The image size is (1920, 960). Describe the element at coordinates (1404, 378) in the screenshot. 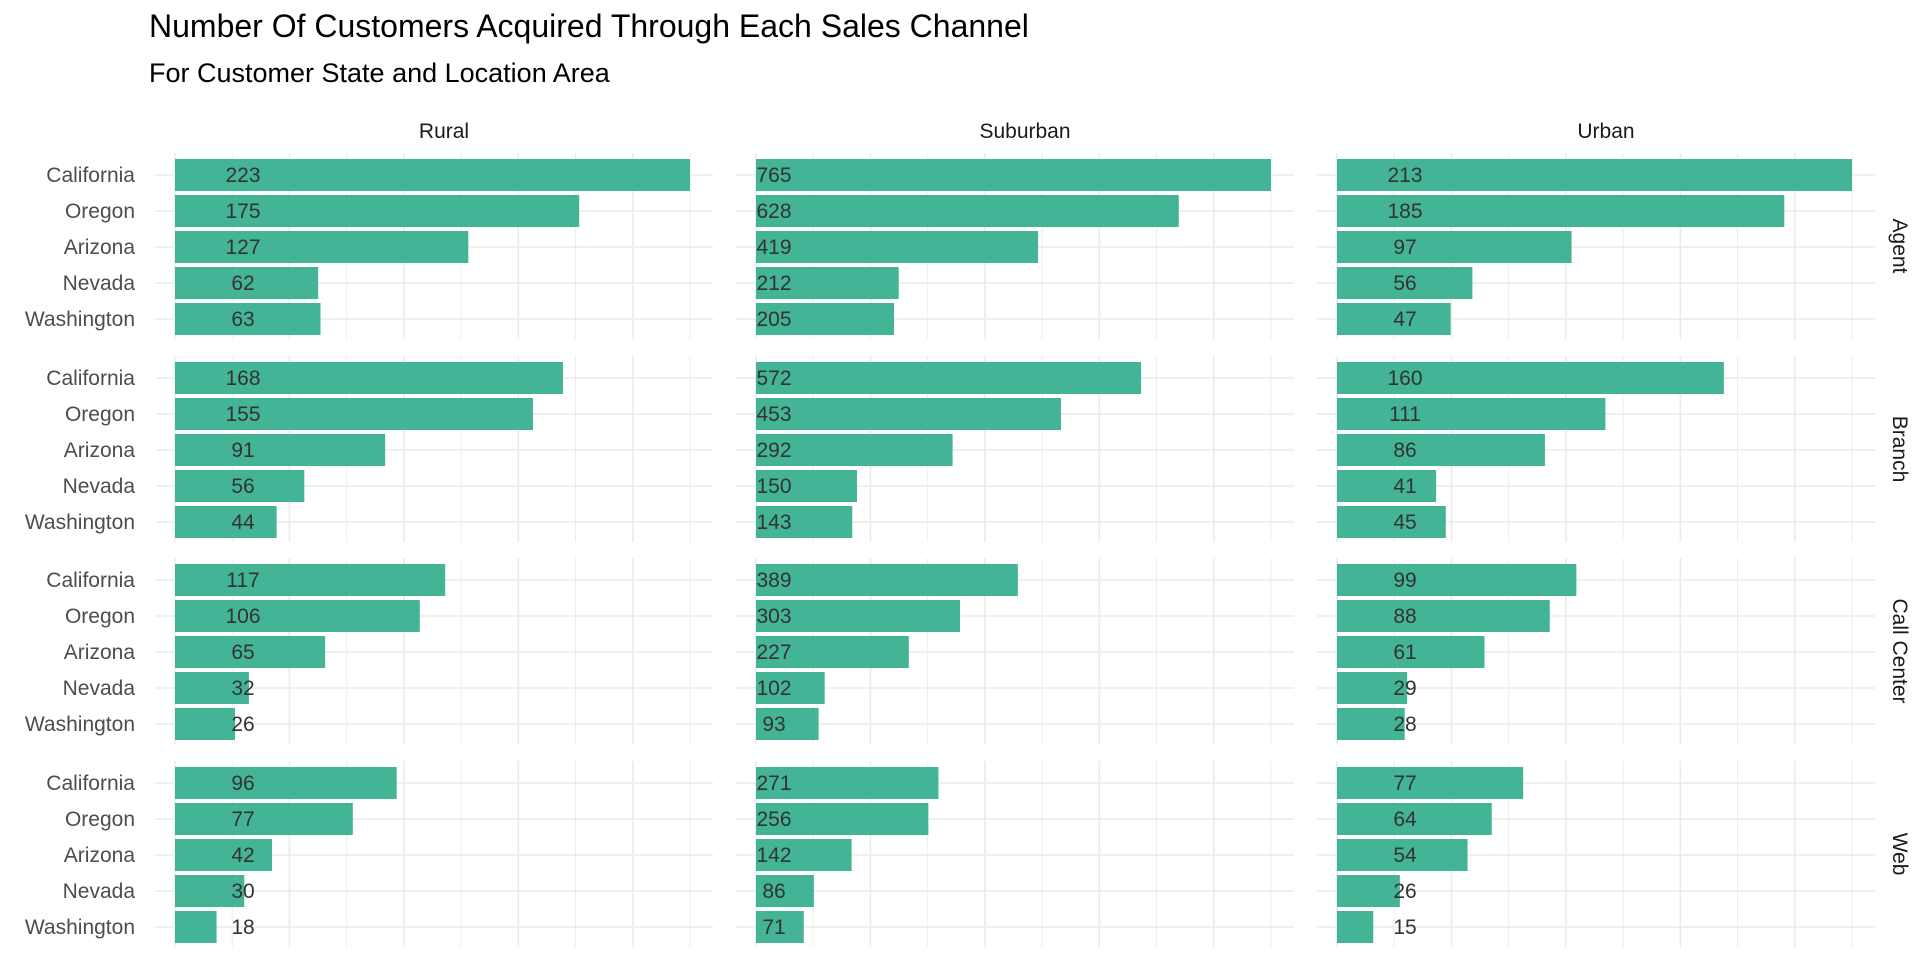

I see `bar-value-label: 160` at that location.